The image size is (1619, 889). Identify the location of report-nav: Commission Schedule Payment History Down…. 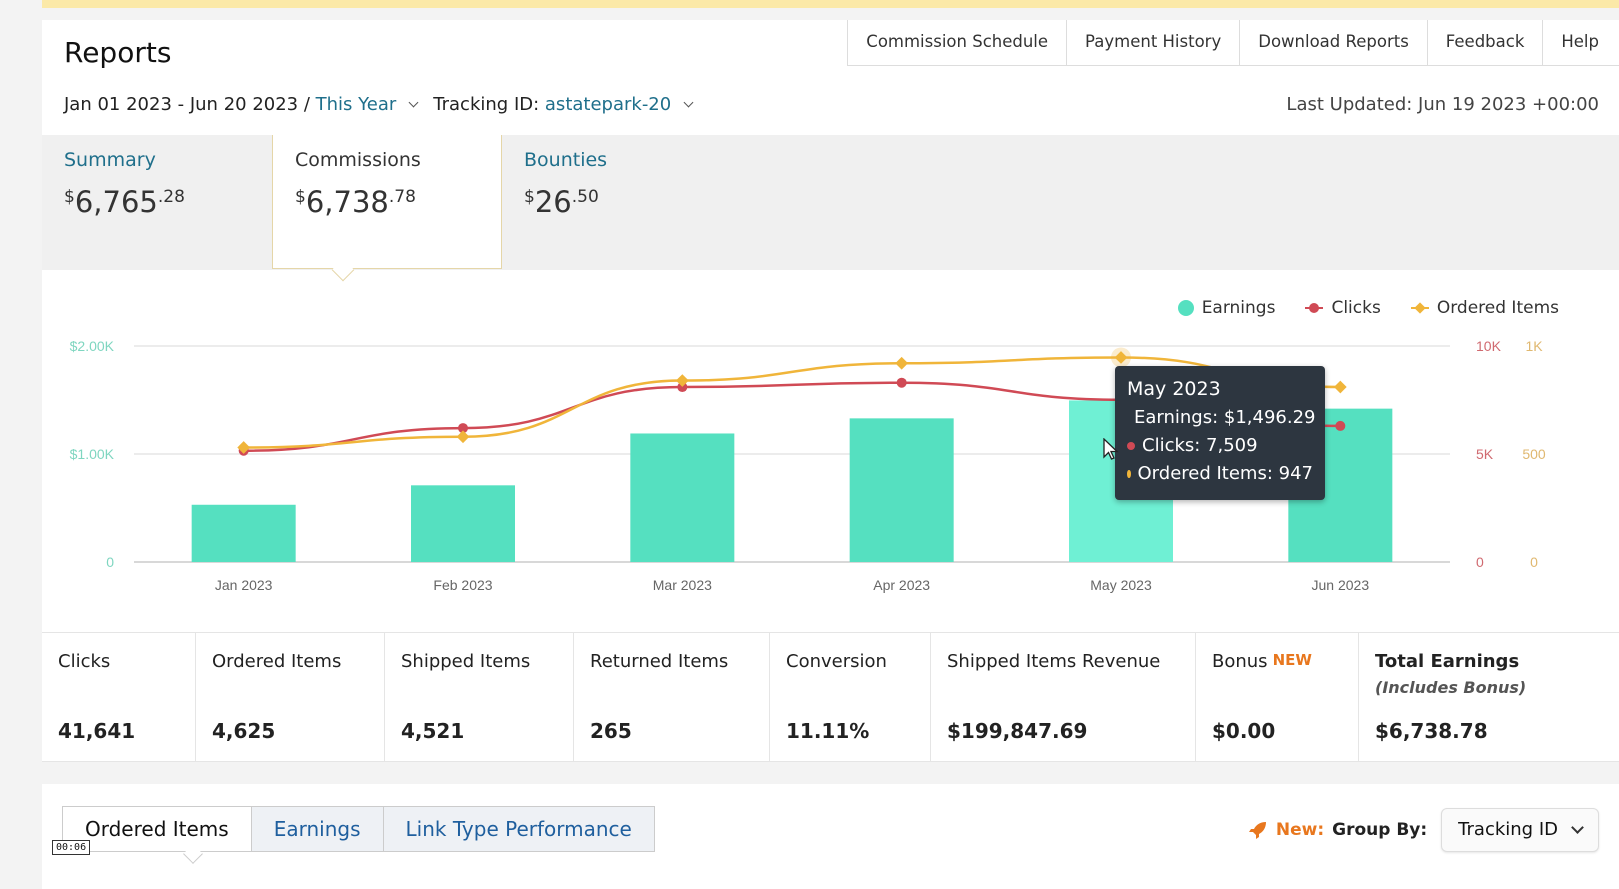
(1233, 43).